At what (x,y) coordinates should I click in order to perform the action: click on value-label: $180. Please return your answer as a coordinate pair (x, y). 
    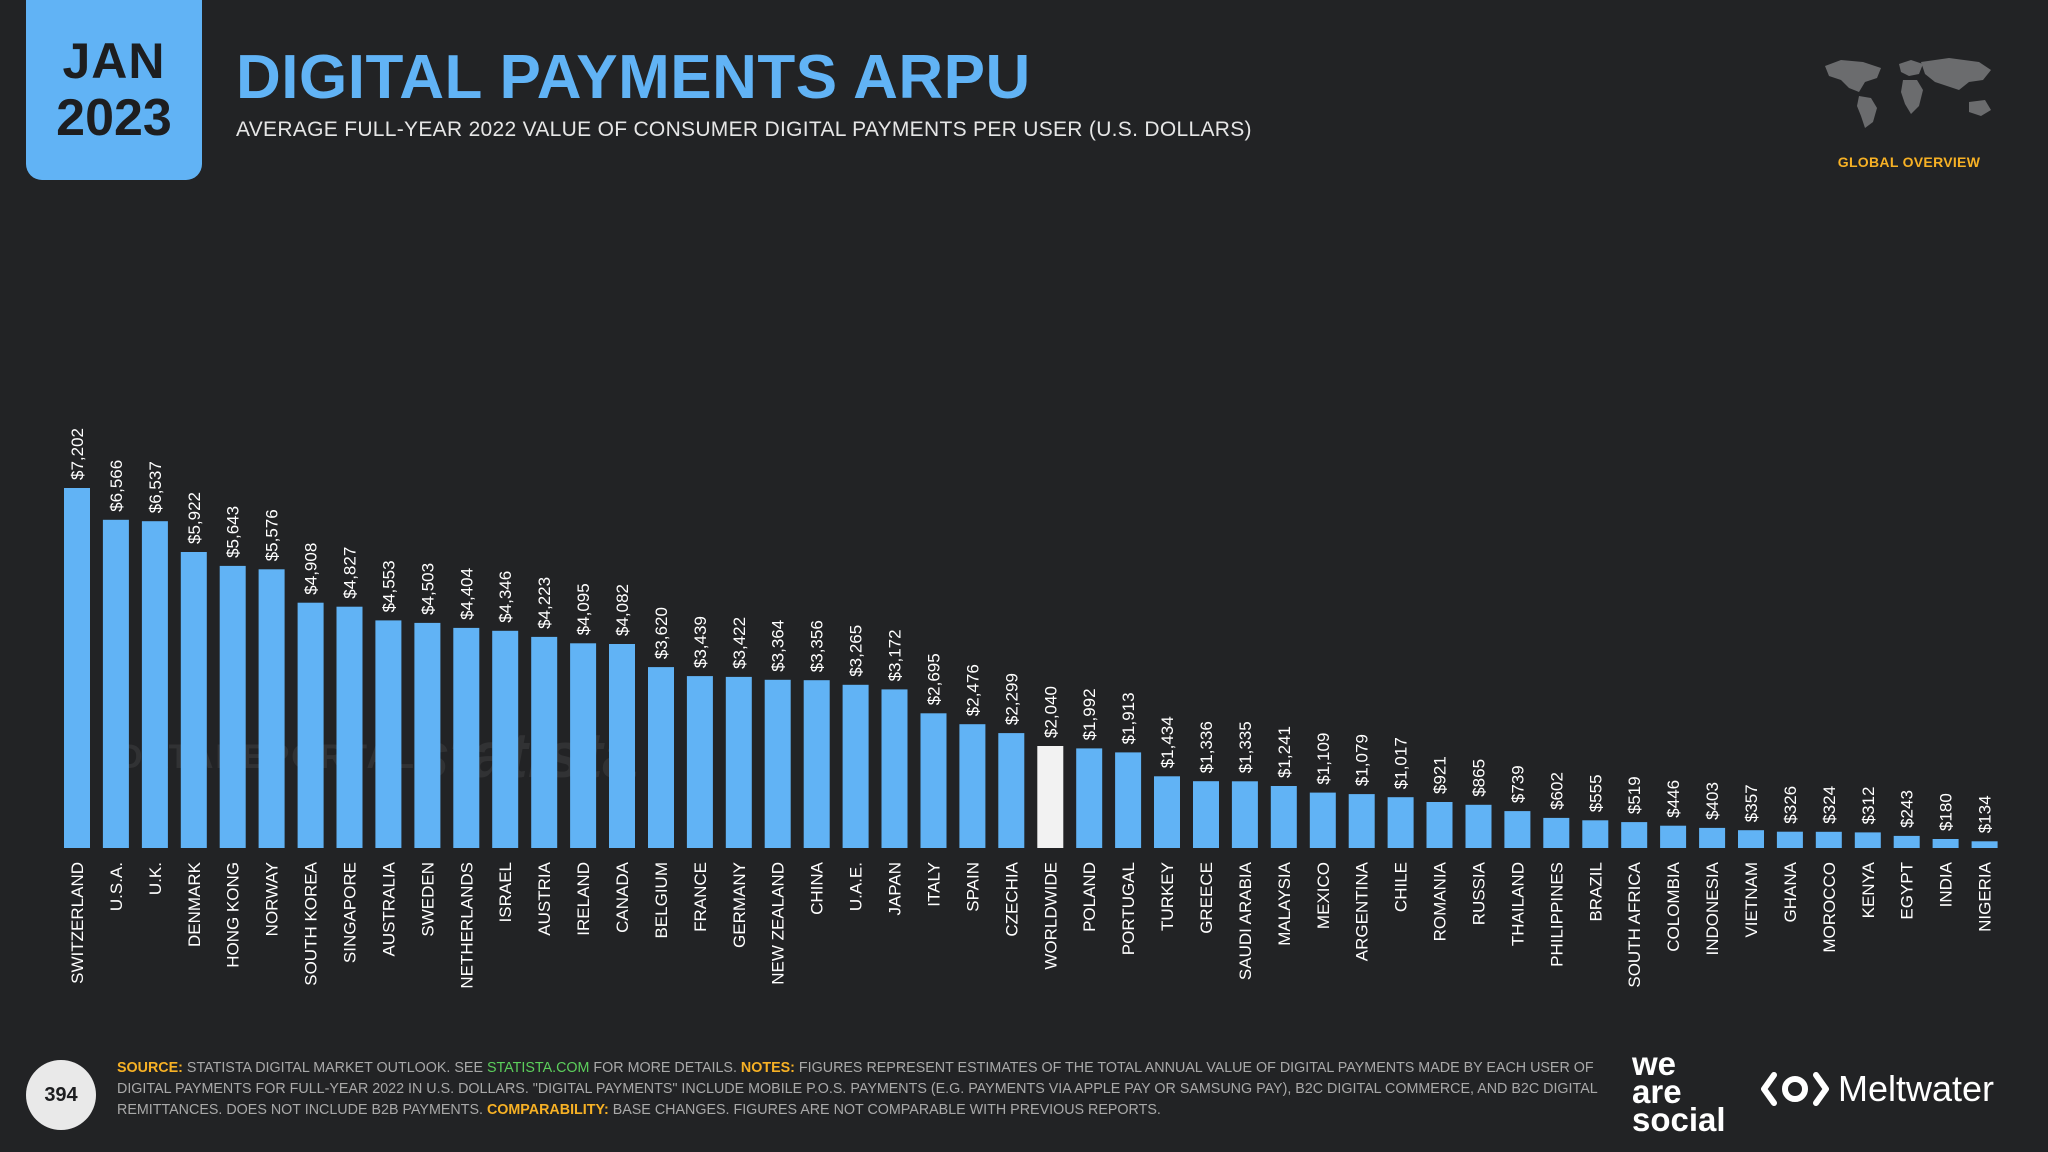
    Looking at the image, I should click on (1946, 812).